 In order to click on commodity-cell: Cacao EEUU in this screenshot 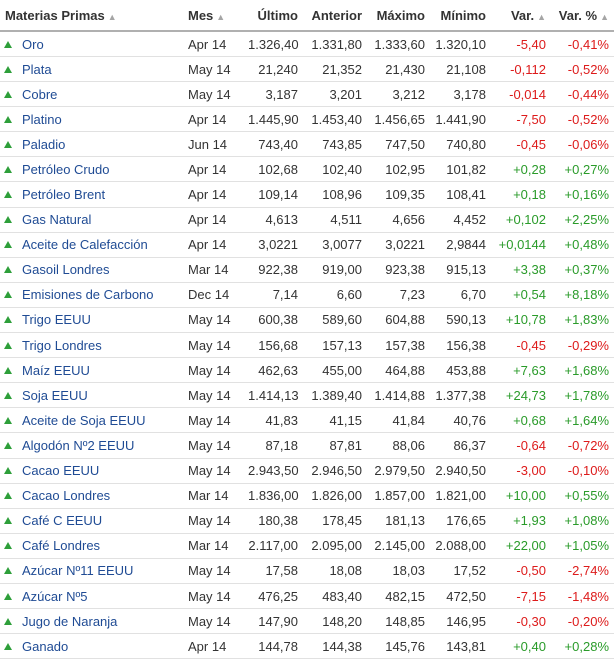, I will do `click(91, 471)`.